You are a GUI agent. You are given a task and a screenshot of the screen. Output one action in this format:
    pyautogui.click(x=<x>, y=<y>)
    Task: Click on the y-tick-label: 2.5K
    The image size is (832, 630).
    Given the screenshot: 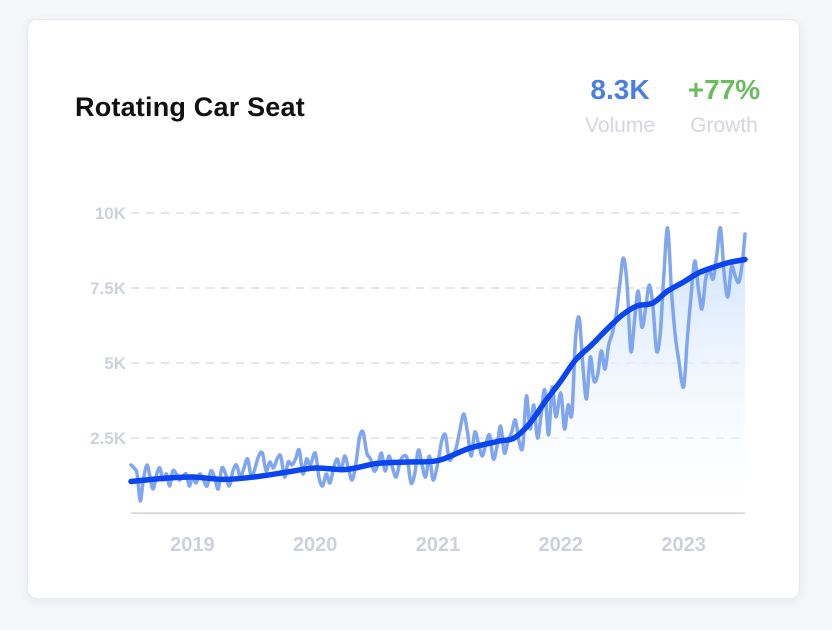 What is the action you would take?
    pyautogui.click(x=108, y=438)
    